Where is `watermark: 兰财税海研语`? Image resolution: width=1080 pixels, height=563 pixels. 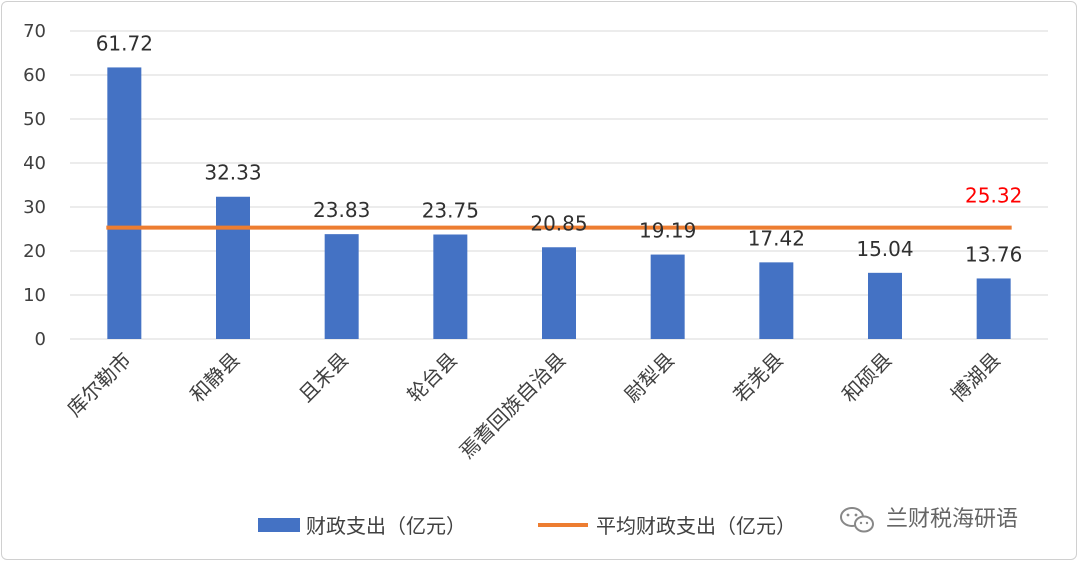
watermark: 兰财税海研语 is located at coordinates (929, 520).